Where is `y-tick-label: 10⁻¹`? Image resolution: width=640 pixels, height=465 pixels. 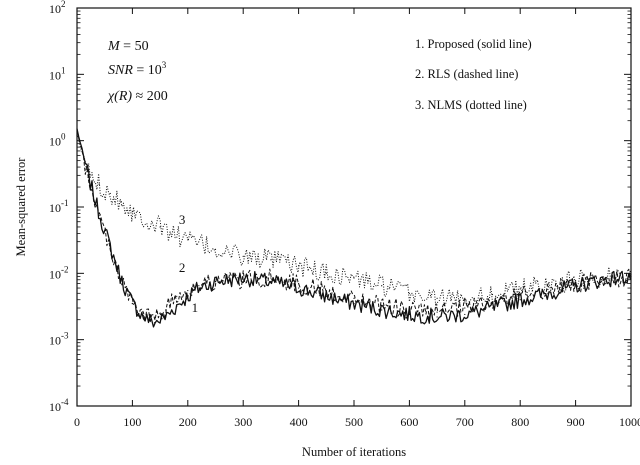
y-tick-label: 10⁻¹ is located at coordinates (59, 206).